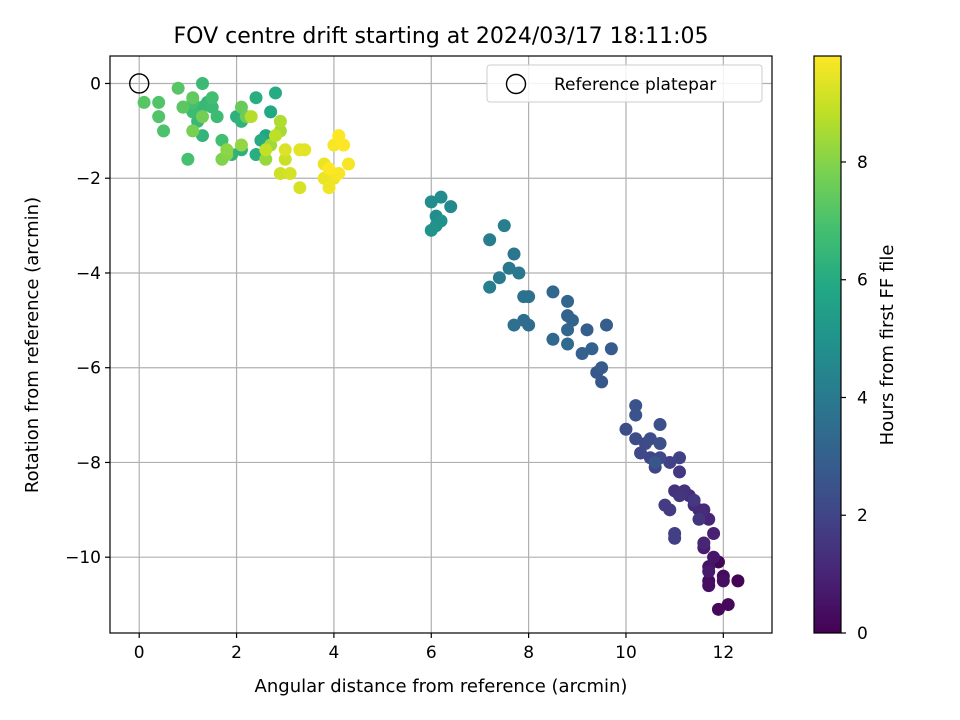 The width and height of the screenshot is (960, 720). I want to click on reference-point, so click(139, 83).